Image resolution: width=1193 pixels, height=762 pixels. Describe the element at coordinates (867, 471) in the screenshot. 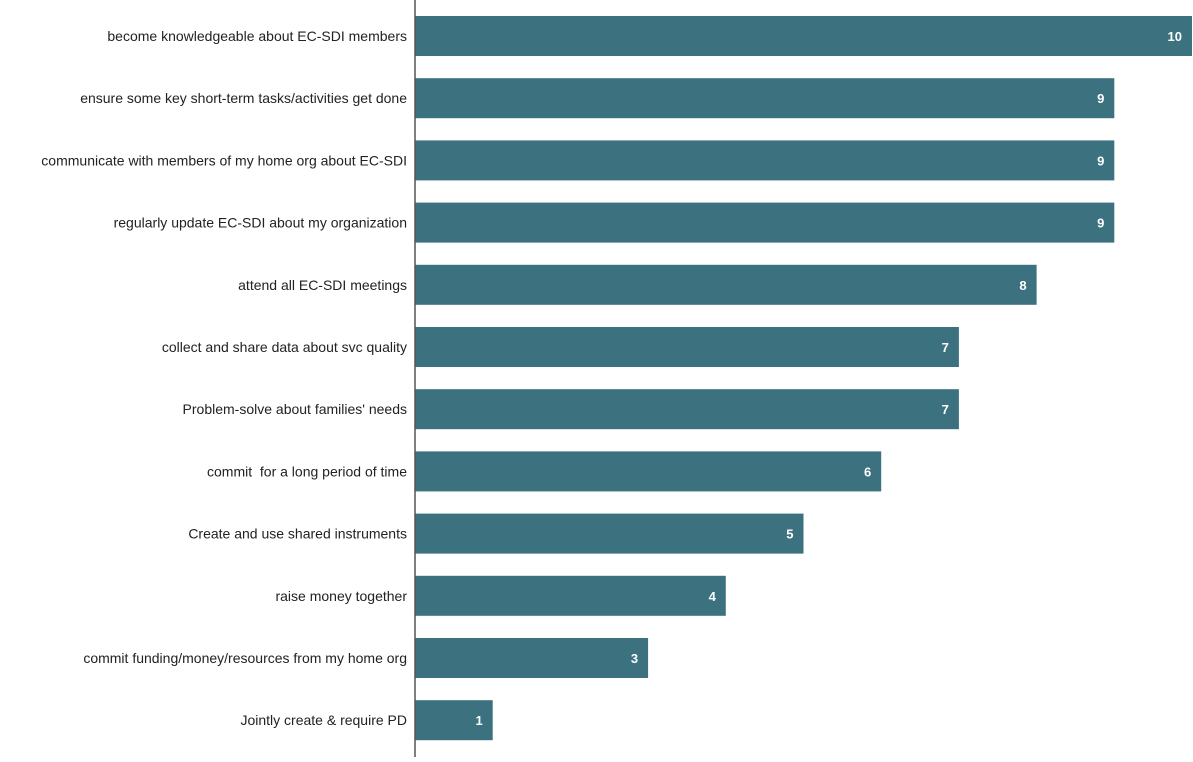

I see `value-label: 6` at that location.